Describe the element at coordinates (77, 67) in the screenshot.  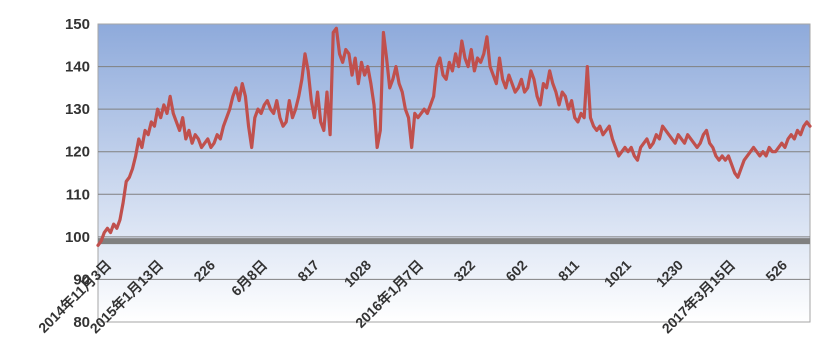
I see `y-tick-label: 140` at that location.